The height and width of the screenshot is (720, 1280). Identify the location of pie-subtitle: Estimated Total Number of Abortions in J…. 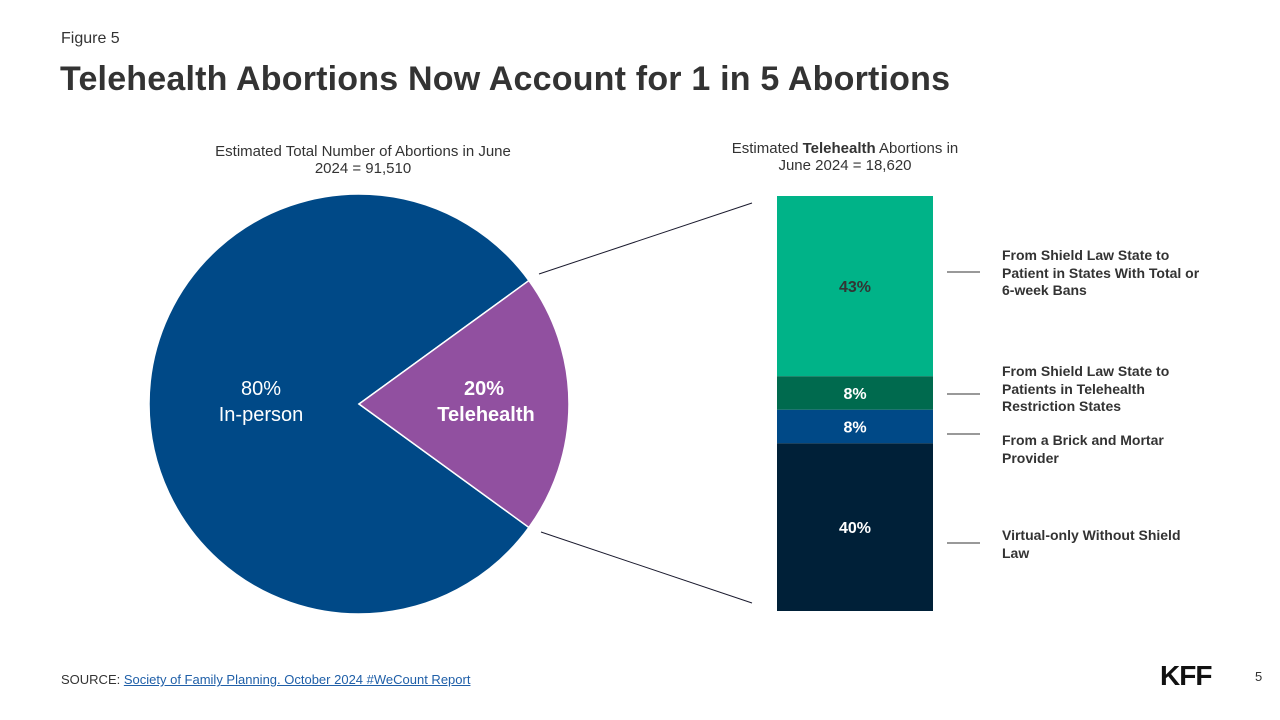
(363, 160).